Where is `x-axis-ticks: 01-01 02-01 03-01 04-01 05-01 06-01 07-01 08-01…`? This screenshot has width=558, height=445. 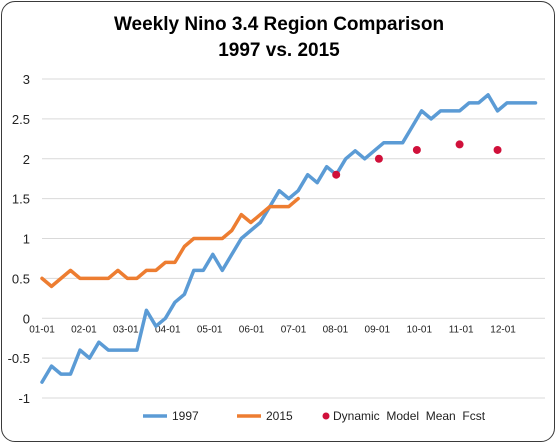 x-axis-ticks: 01-01 02-01 03-01 04-01 05-01 06-01 07-01 08-01… is located at coordinates (272, 329).